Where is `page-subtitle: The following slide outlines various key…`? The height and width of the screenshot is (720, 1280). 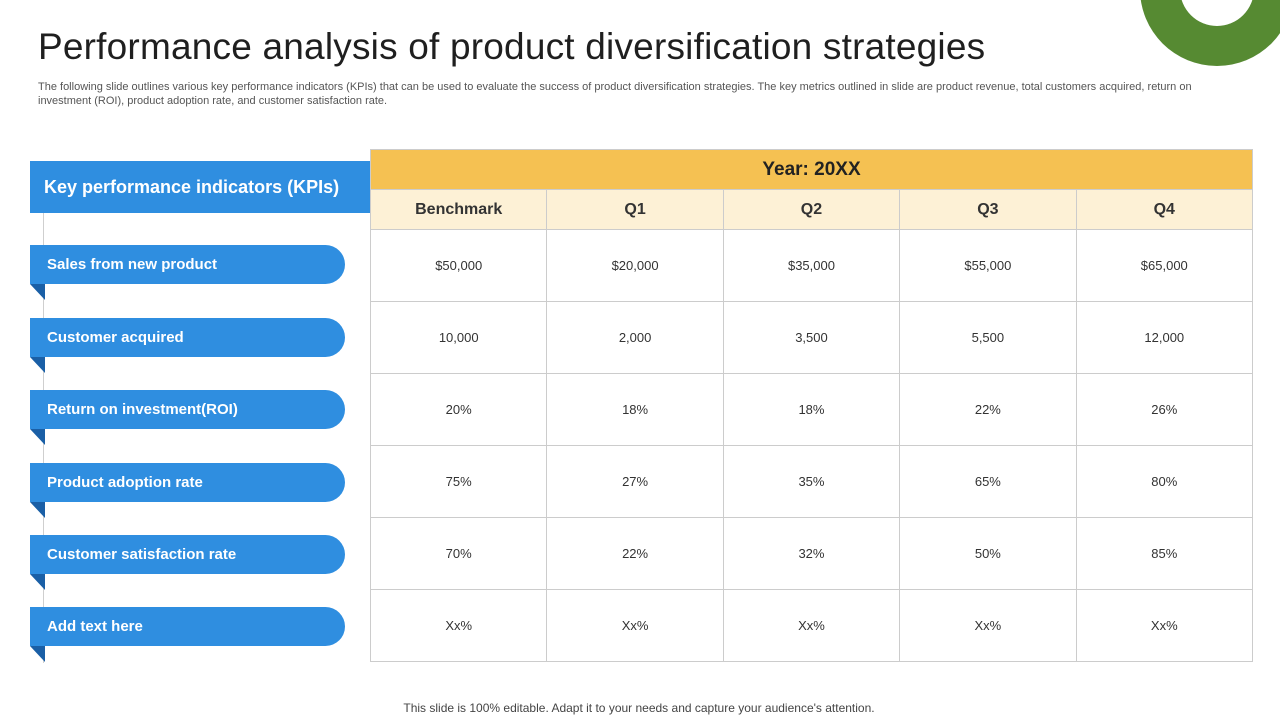
page-subtitle: The following slide outlines various key… is located at coordinates (615, 94).